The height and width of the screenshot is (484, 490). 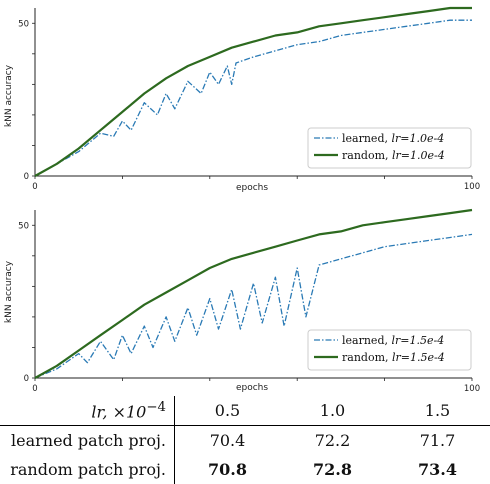 What do you see at coordinates (9, 291) in the screenshot?
I see `bottom-y-axis-title: kNN accuracy` at bounding box center [9, 291].